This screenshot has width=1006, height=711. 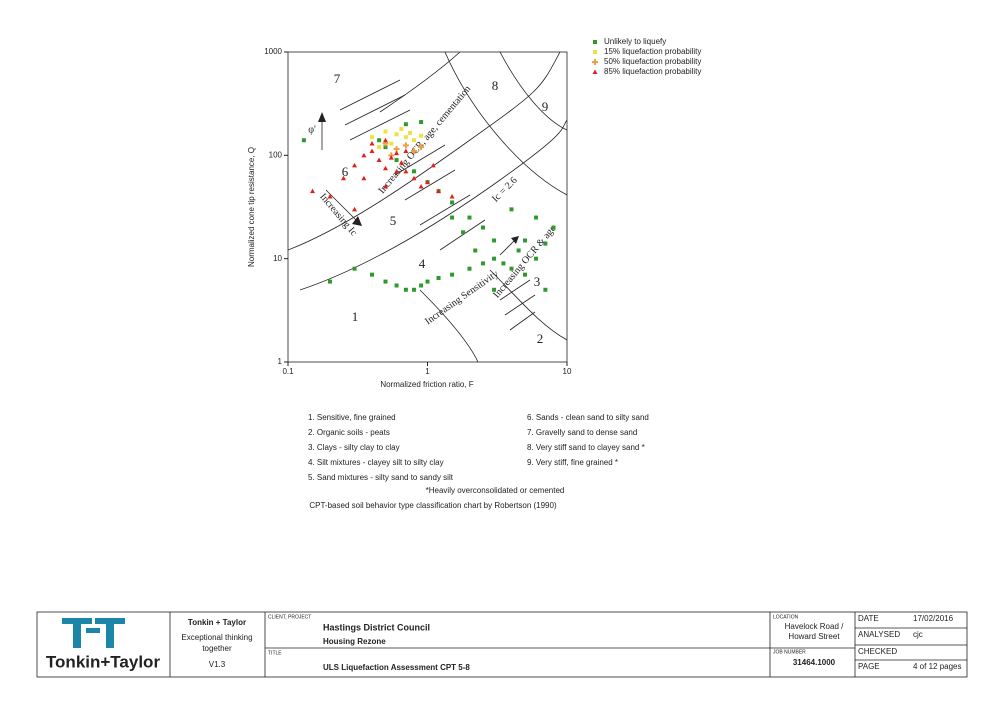 What do you see at coordinates (354, 447) in the screenshot?
I see `legend-note: 3. Clays - silty clay to clay` at bounding box center [354, 447].